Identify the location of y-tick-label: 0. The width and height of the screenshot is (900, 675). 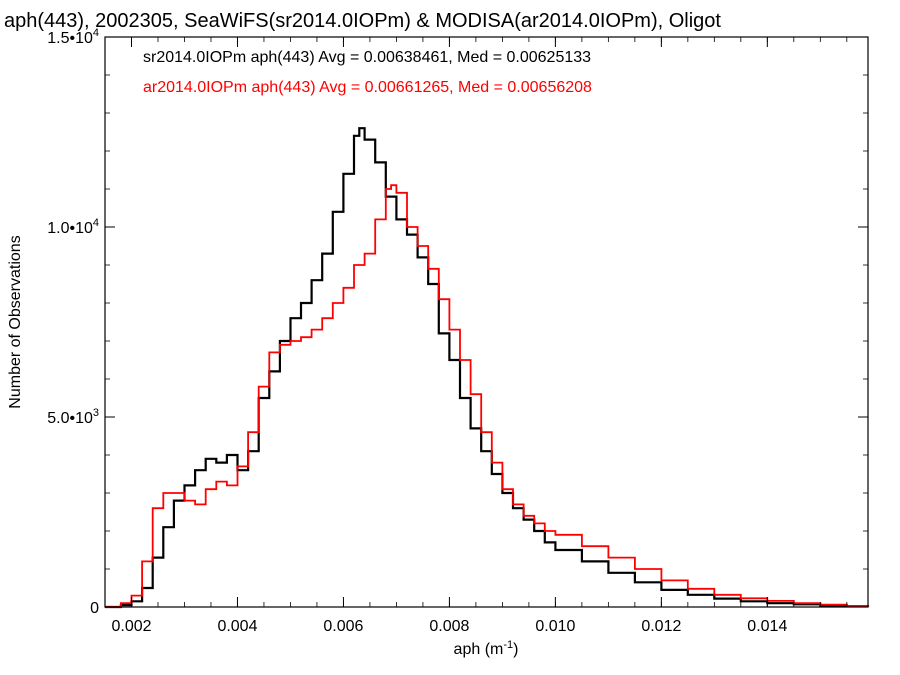
(94, 608).